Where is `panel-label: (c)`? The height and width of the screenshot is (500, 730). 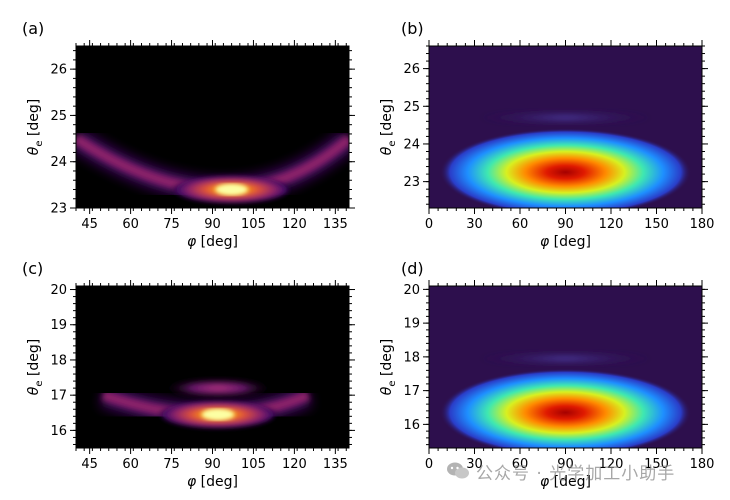 panel-label: (c) is located at coordinates (32, 268).